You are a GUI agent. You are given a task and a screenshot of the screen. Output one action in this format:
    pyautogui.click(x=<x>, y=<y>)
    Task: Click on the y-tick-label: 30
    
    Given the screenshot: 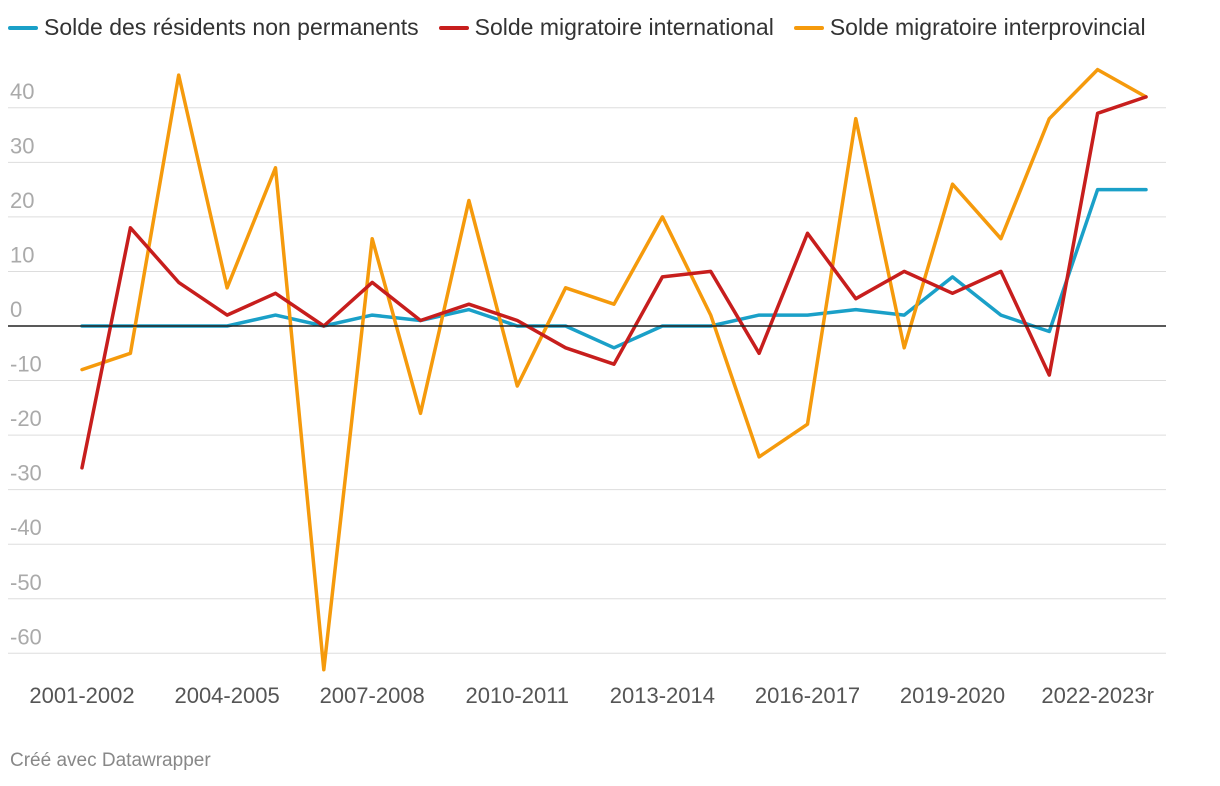 What is the action you would take?
    pyautogui.click(x=22, y=145)
    